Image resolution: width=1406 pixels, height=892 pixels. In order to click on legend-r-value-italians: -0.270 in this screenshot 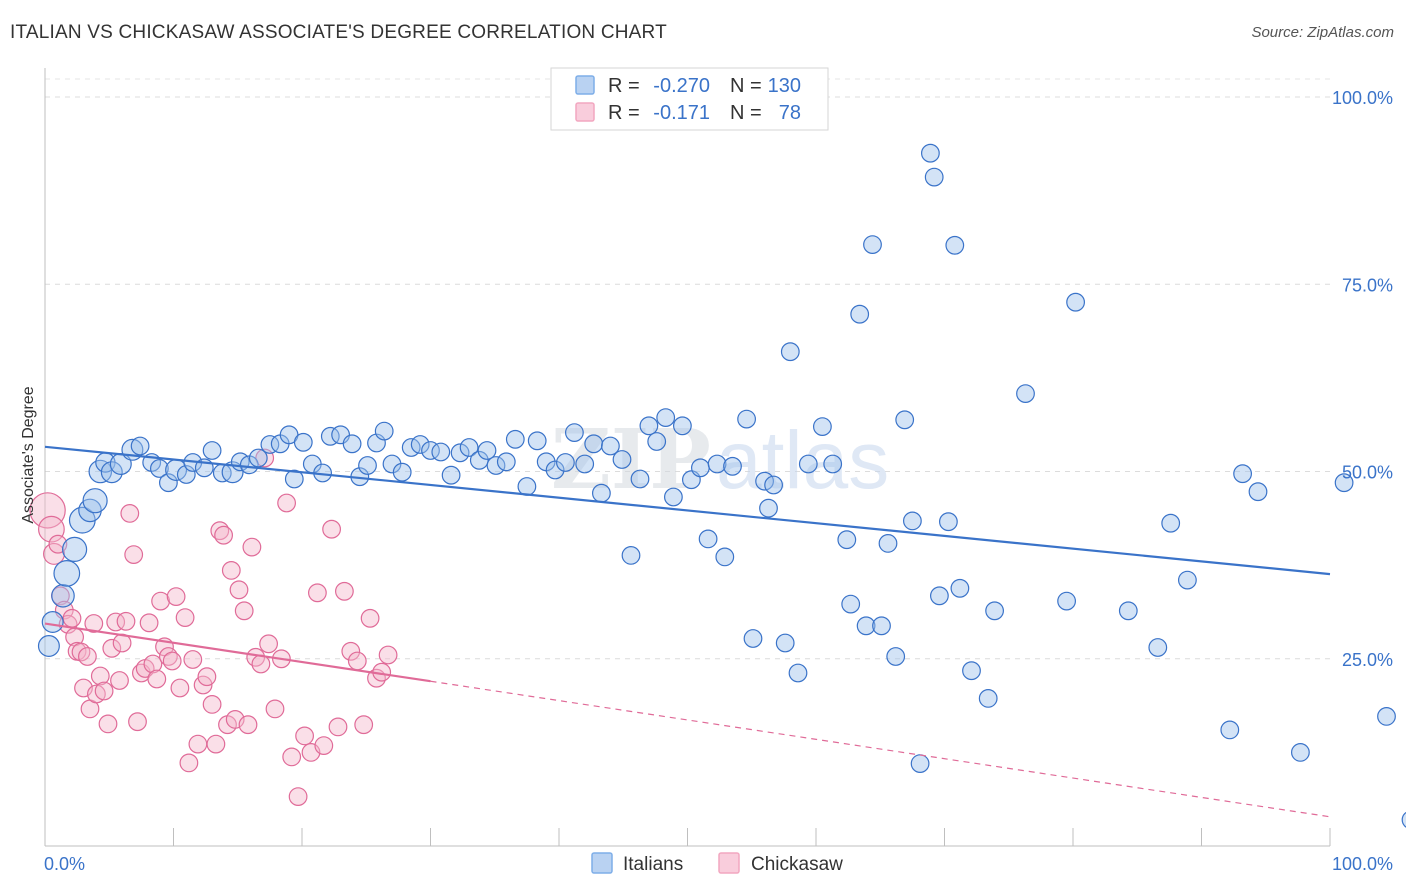, I will do `click(681, 86)`.